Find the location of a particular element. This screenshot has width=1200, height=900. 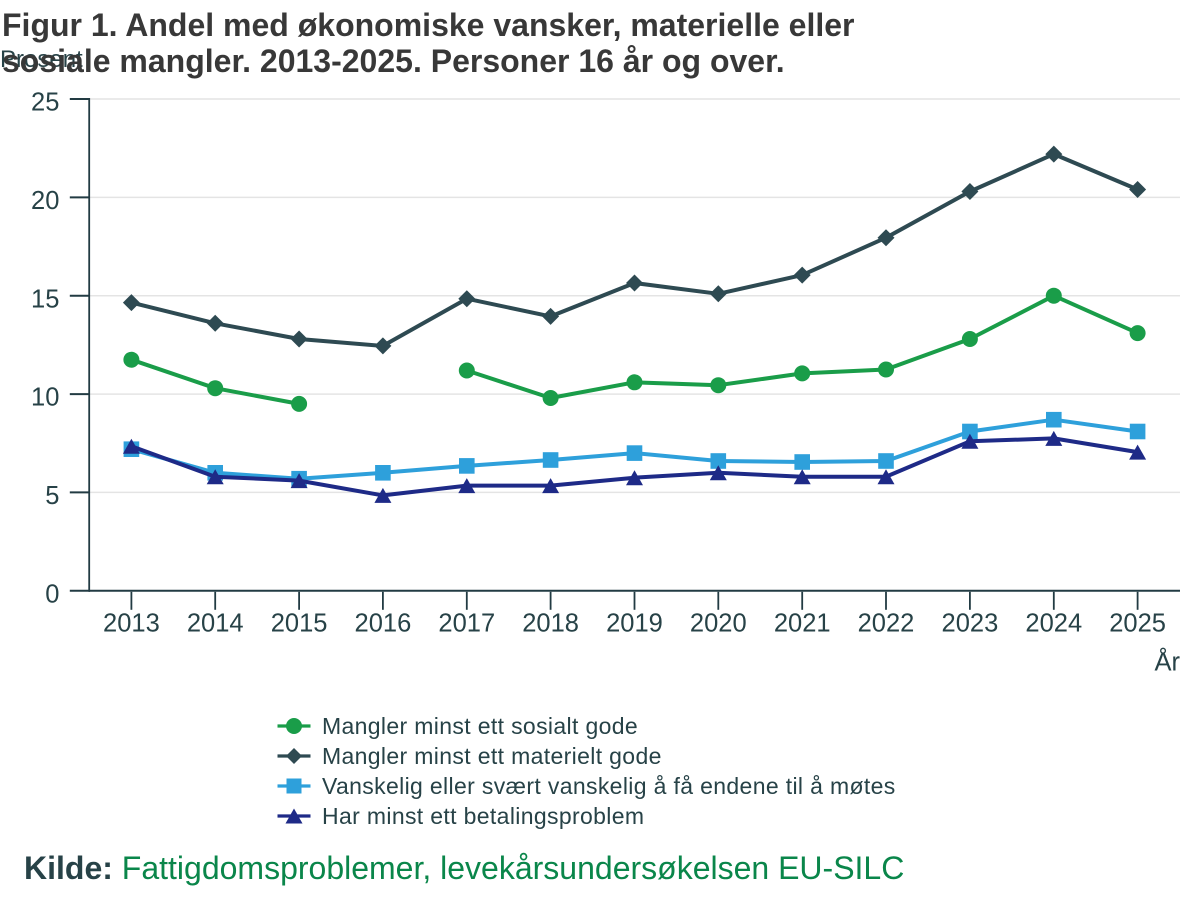

svg-text: 2021 is located at coordinates (802, 624).